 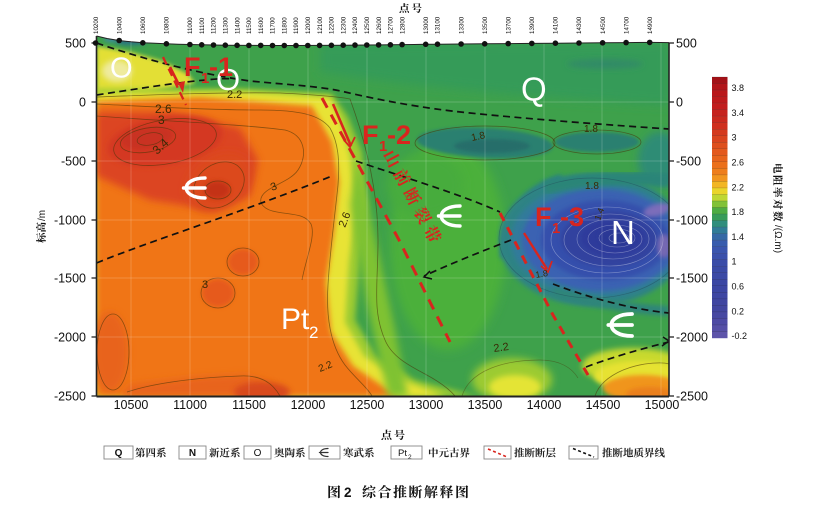 I want to click on svg-text: 10500, so click(x=131, y=405).